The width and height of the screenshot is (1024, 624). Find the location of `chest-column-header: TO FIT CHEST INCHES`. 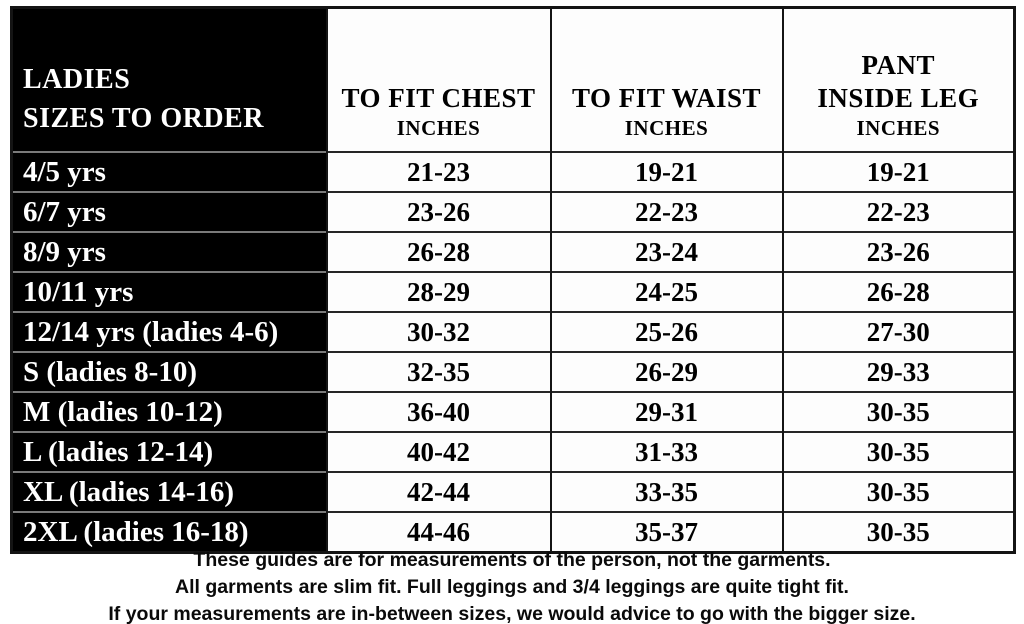

chest-column-header: TO FIT CHEST INCHES is located at coordinates (438, 79).